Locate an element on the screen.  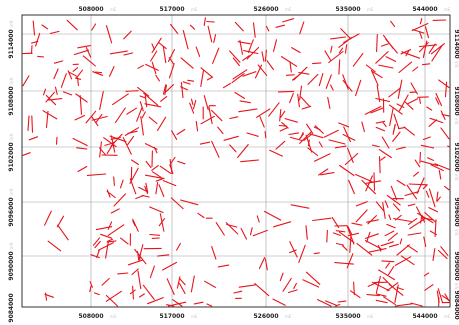
top-x-tick-label: 508000 is located at coordinates (90, 9).